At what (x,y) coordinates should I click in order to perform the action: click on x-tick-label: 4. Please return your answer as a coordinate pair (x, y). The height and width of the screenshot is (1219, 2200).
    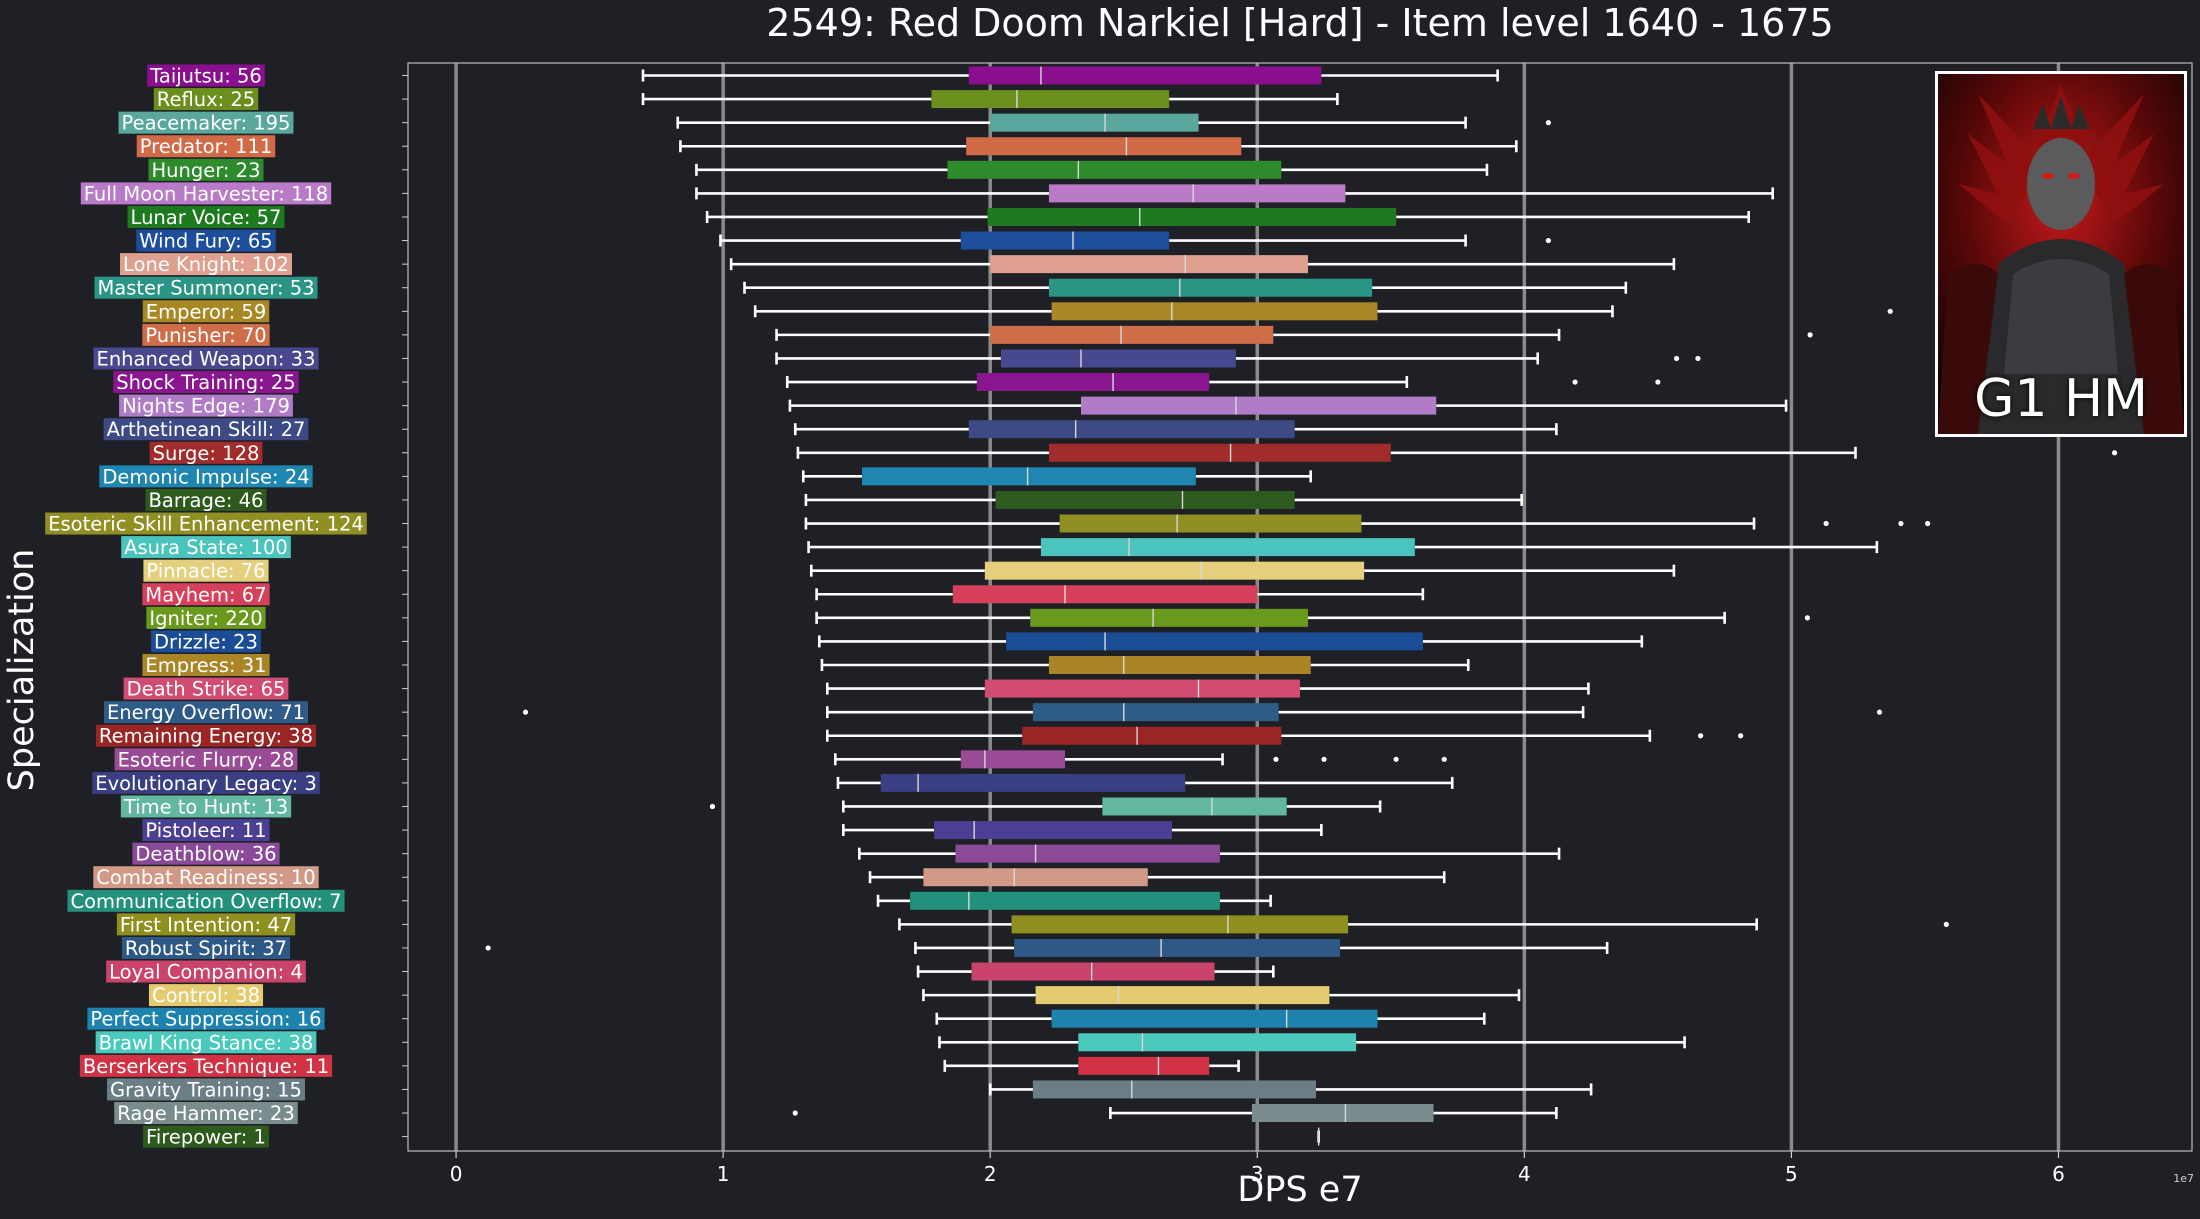
    Looking at the image, I should click on (1524, 1174).